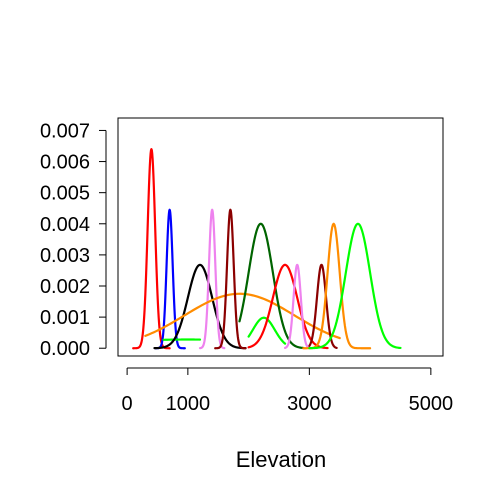 This screenshot has width=504, height=504. What do you see at coordinates (65, 194) in the screenshot?
I see `y-tick-label: 0.005` at bounding box center [65, 194].